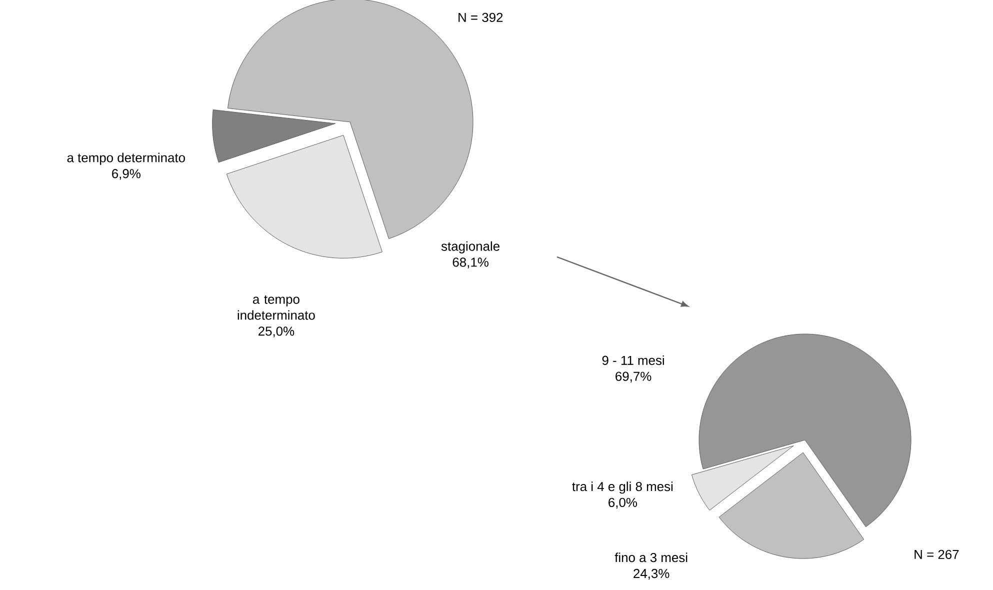  Describe the element at coordinates (633, 360) in the screenshot. I see `slice-label: 9 - 11 mesi` at that location.